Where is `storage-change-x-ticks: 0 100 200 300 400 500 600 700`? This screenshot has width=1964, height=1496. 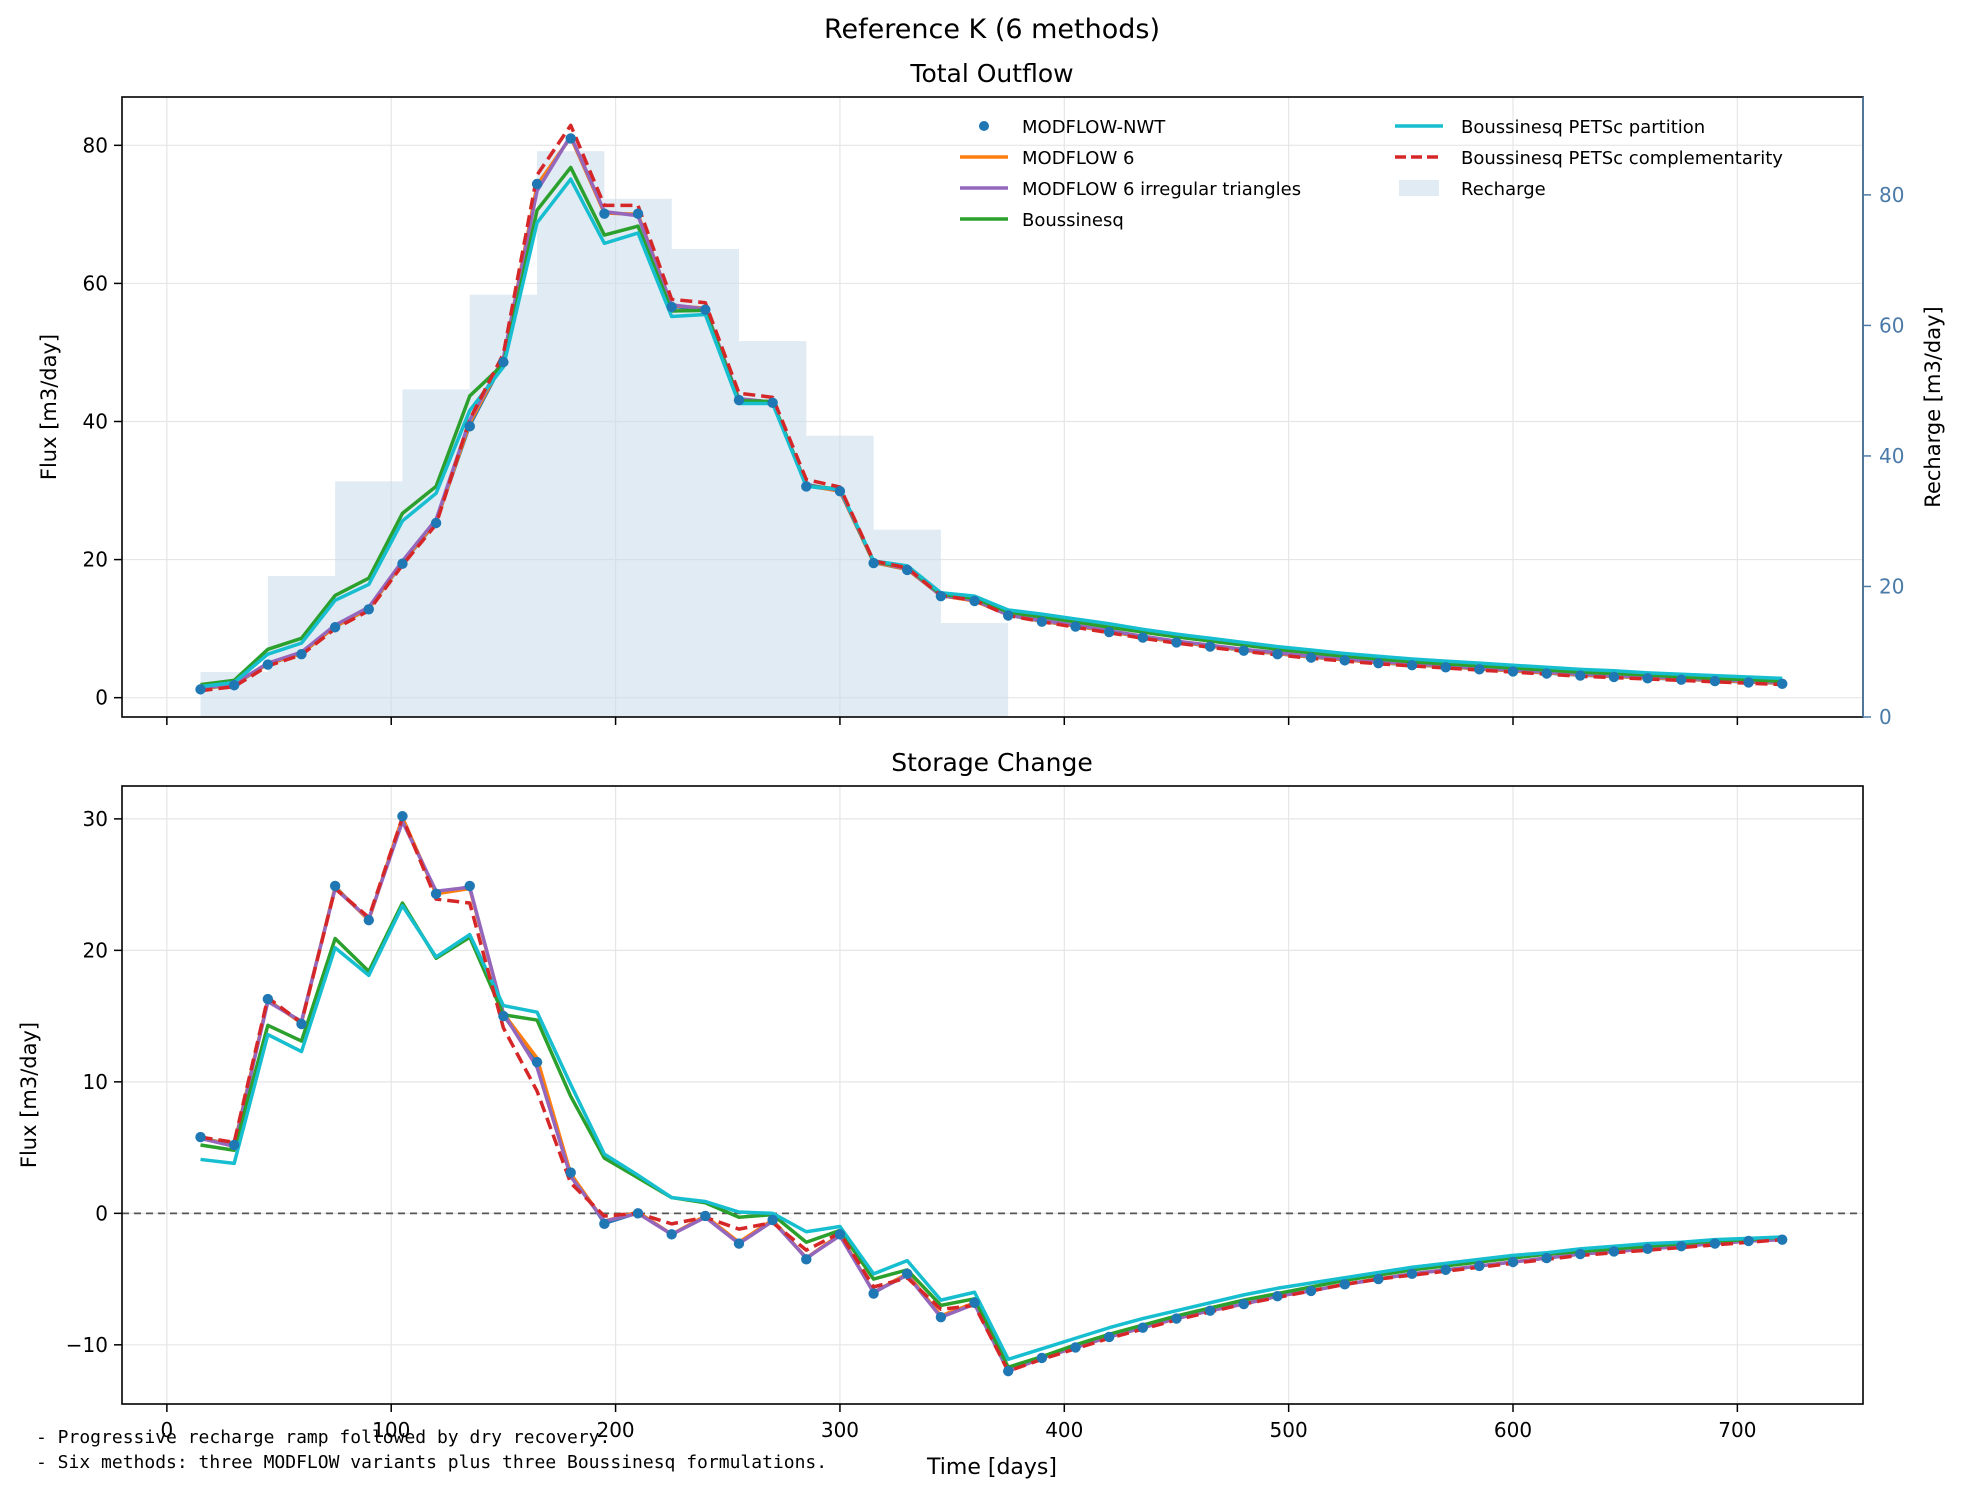
storage-change-x-ticks: 0 100 200 300 400 500 600 700 is located at coordinates (958, 1423).